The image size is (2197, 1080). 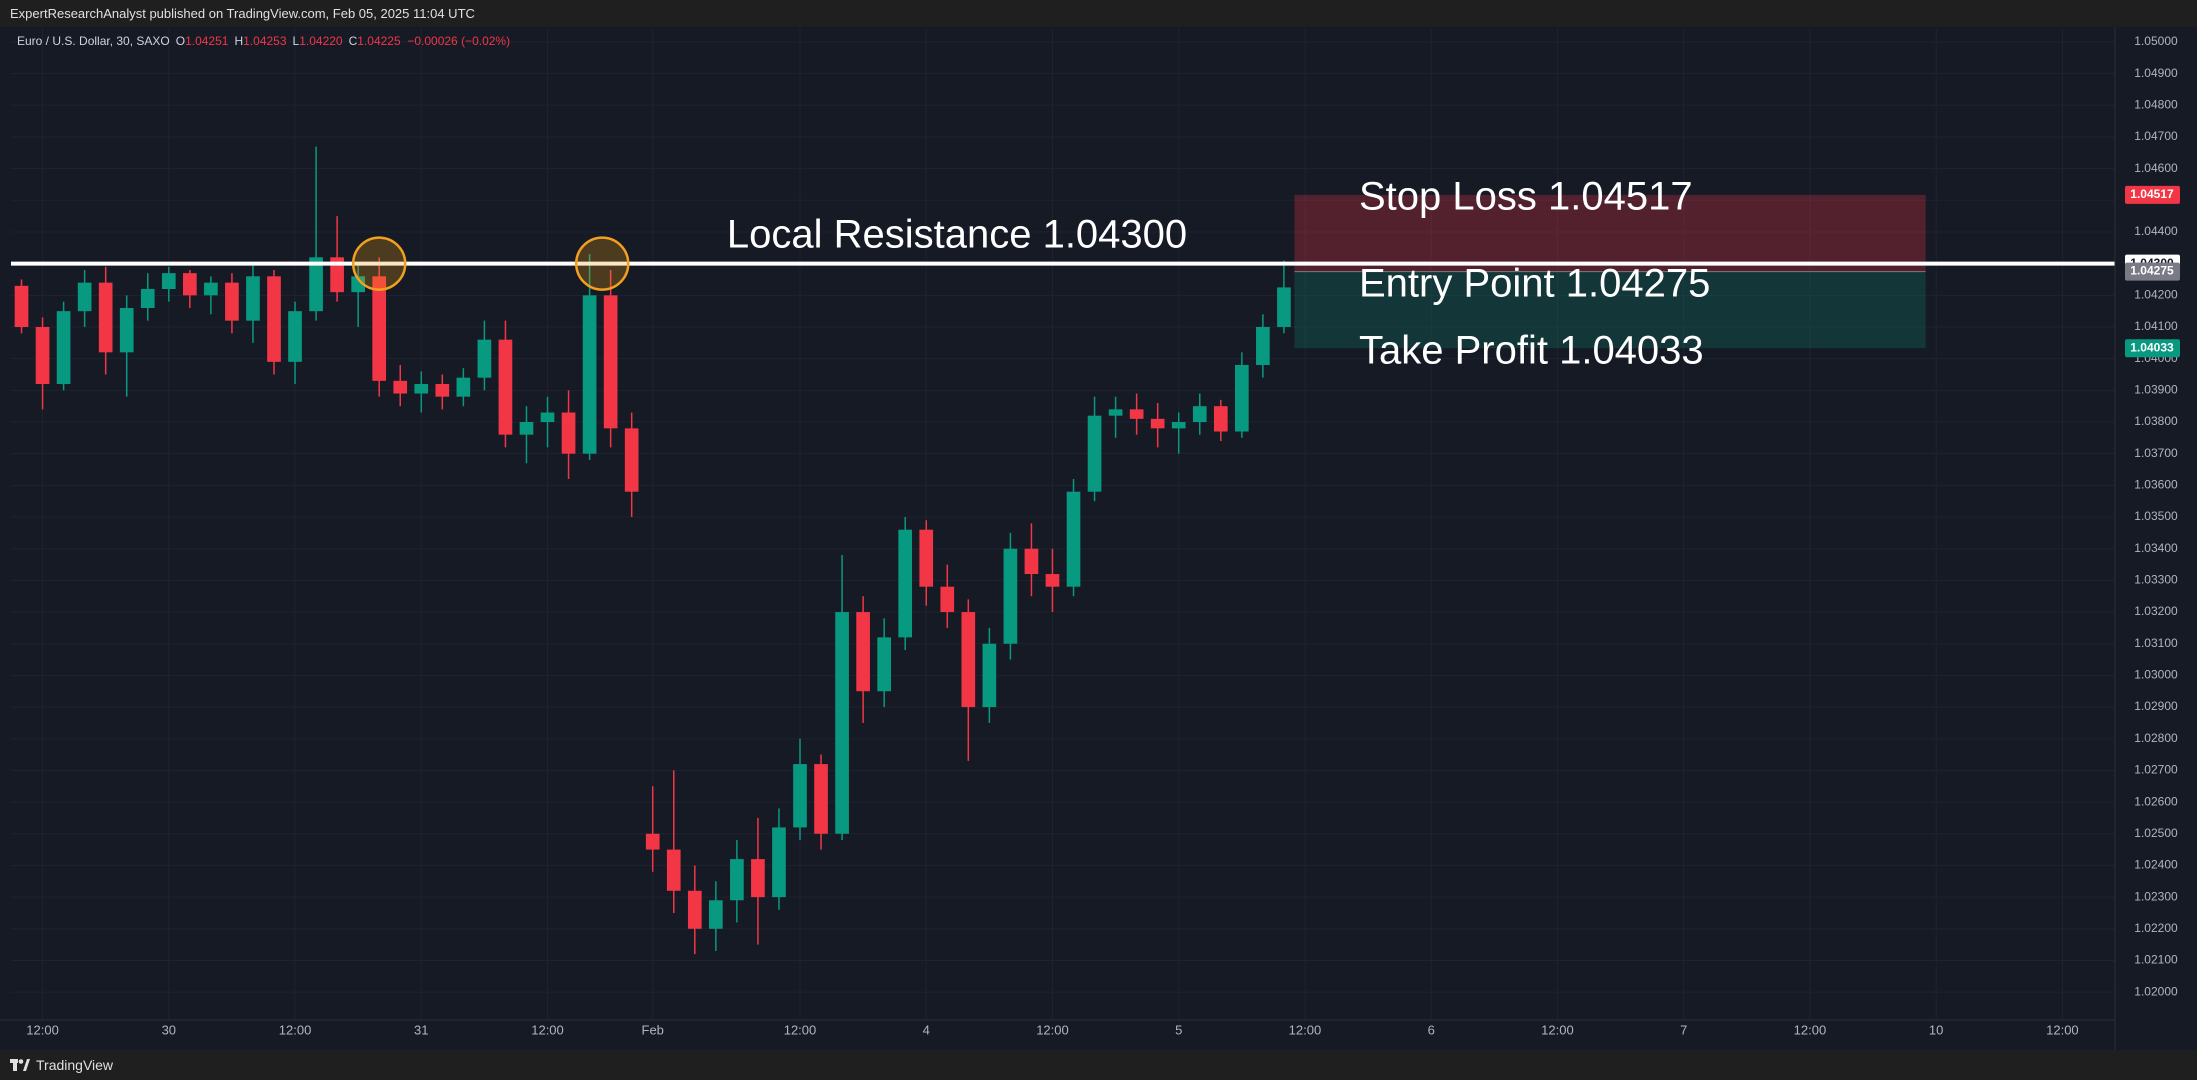 I want to click on brand: TradingView, so click(x=75, y=1065).